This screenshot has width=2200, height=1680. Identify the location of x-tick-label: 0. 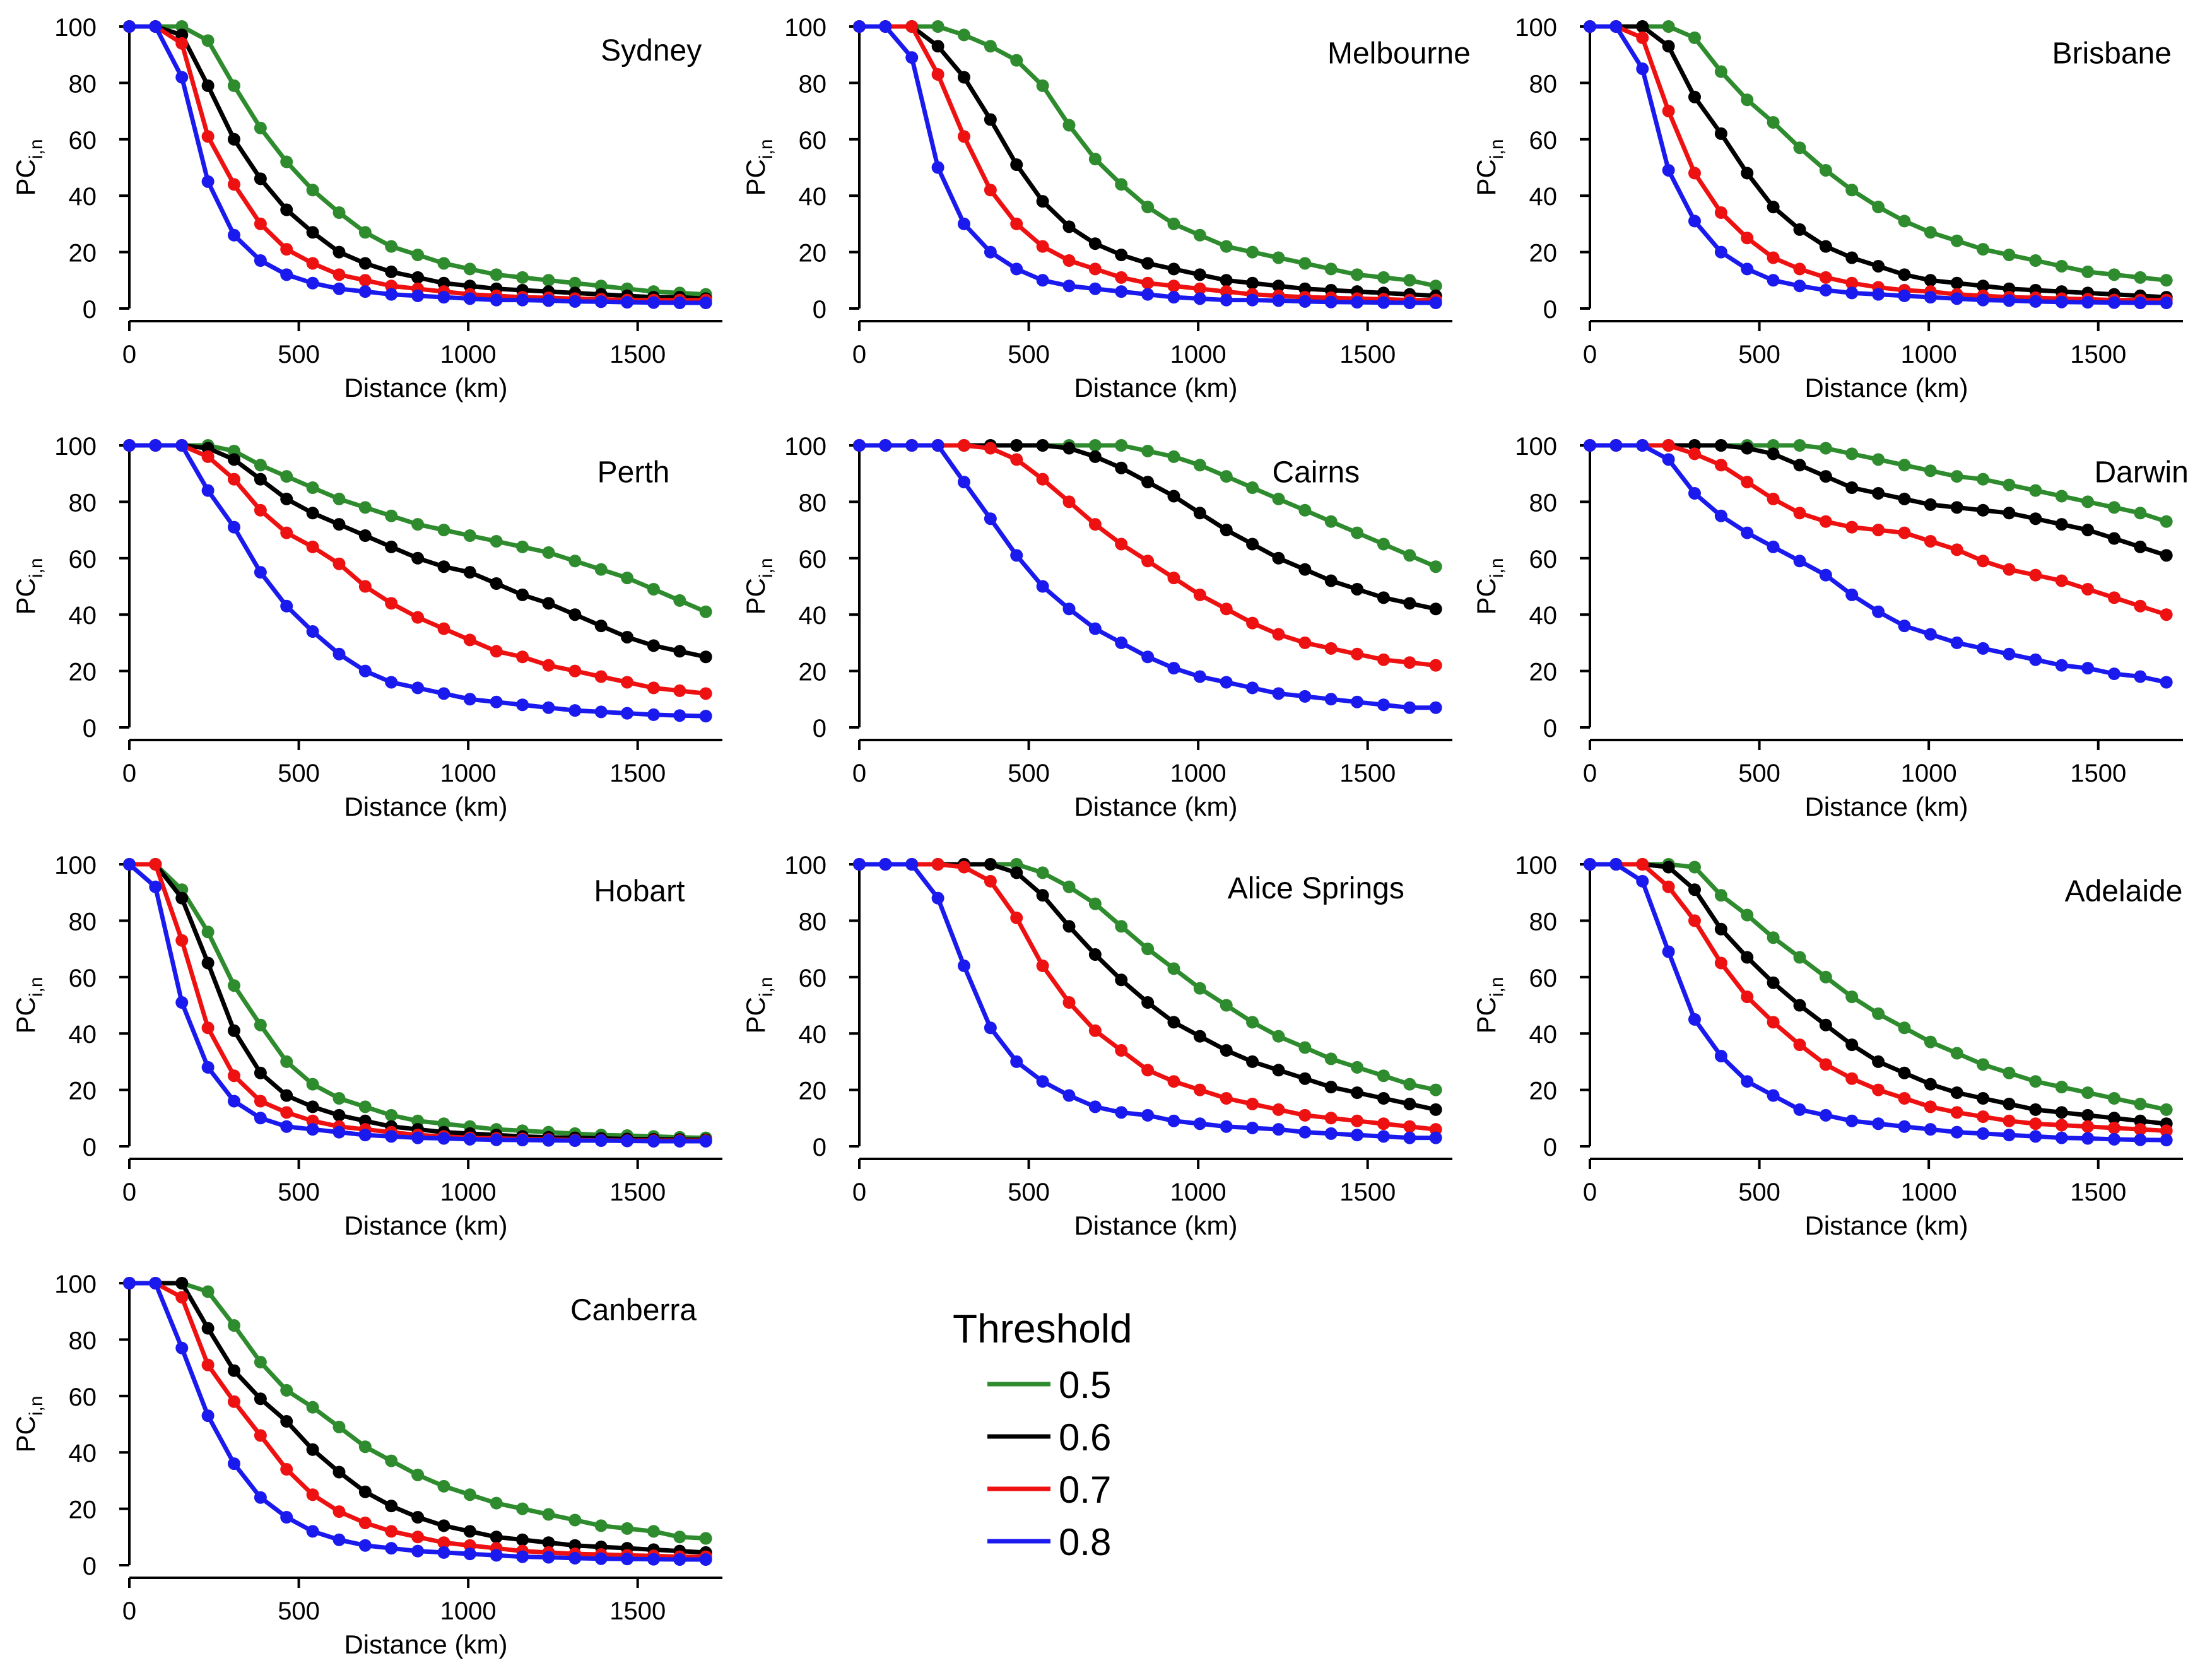
(1590, 773).